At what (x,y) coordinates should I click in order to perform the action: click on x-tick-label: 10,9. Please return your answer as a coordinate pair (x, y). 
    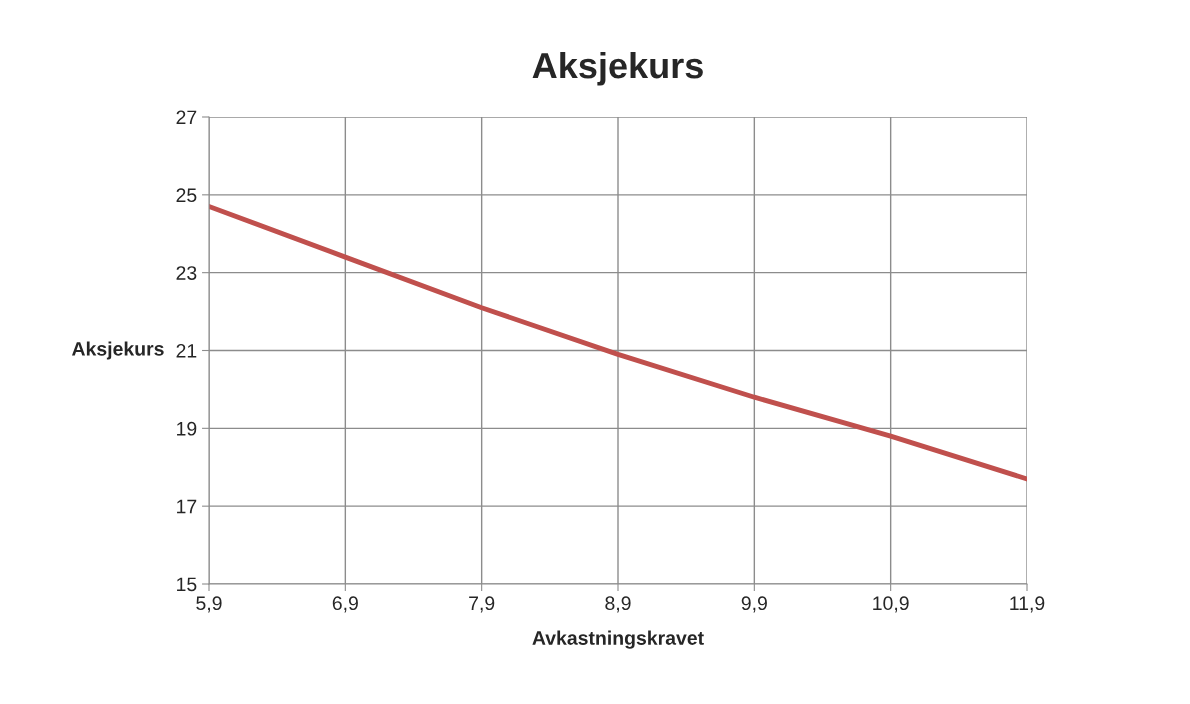
    Looking at the image, I should click on (891, 604).